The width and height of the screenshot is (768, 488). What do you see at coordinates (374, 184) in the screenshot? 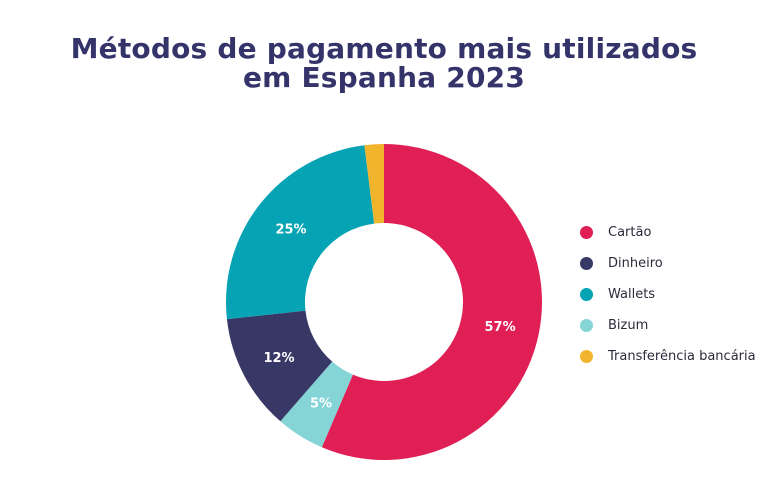
I see `donut-slice-transferencia-bancaria` at bounding box center [374, 184].